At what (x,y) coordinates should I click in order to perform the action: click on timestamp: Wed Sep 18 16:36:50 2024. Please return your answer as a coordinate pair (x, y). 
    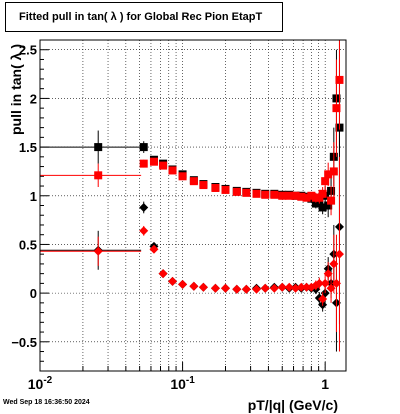
    Looking at the image, I should click on (46, 402).